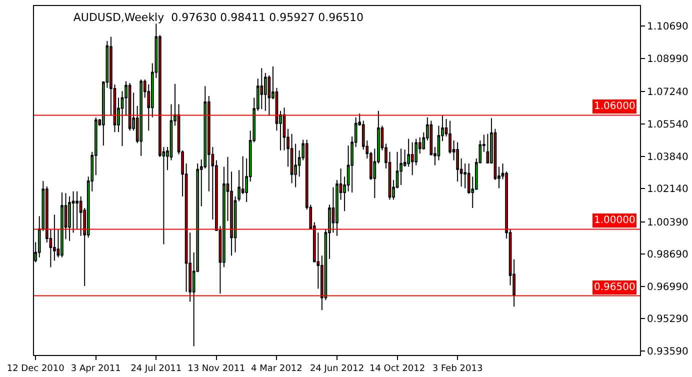  What do you see at coordinates (615, 287) in the screenshot?
I see `ref-line-label: 0.96500` at bounding box center [615, 287].